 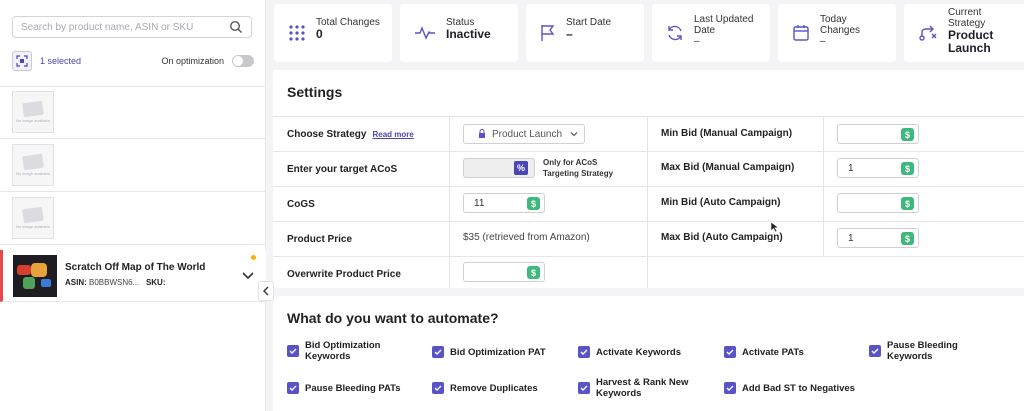 I want to click on cogs-input: 11 $, so click(x=504, y=203).